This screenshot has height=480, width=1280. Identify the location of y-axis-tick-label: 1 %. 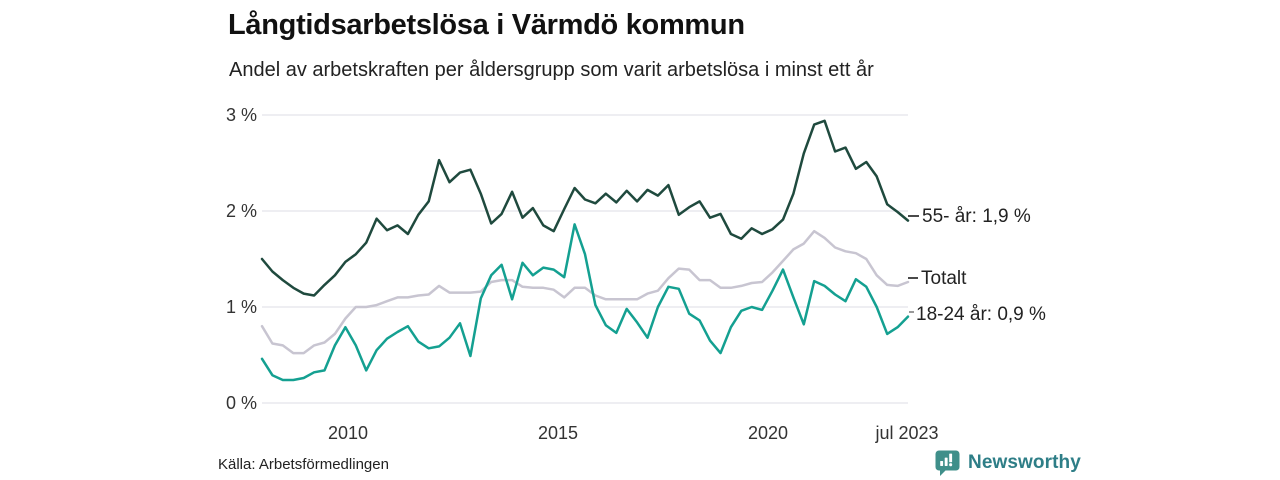
(241, 307).